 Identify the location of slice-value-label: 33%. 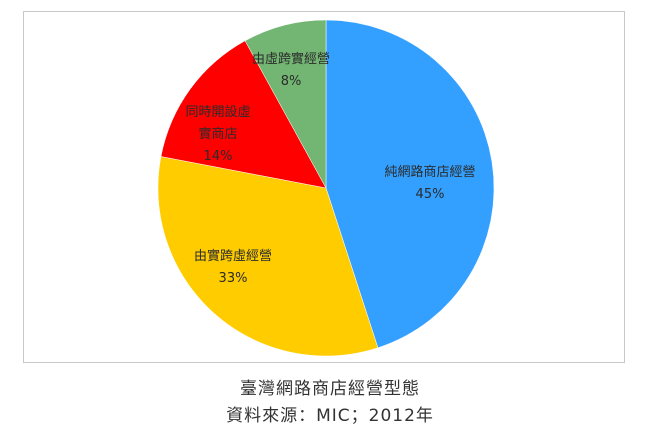
(233, 278).